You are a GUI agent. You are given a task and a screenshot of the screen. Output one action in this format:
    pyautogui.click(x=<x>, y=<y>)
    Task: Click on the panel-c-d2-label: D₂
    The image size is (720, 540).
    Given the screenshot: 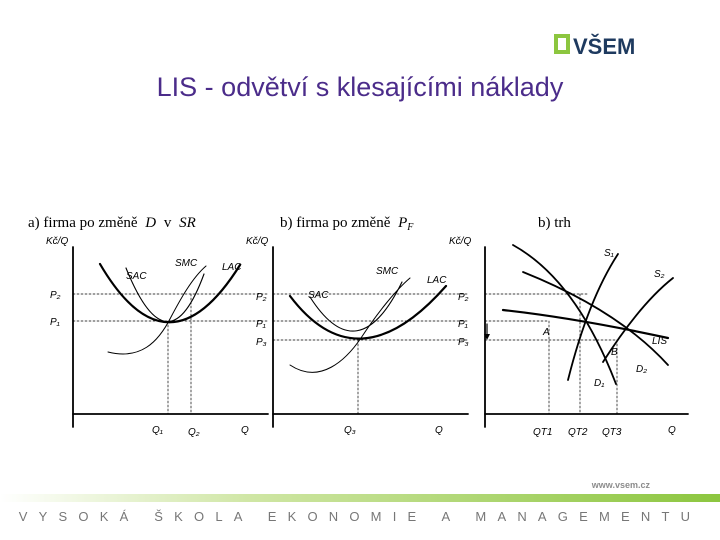 What is the action you would take?
    pyautogui.click(x=641, y=369)
    